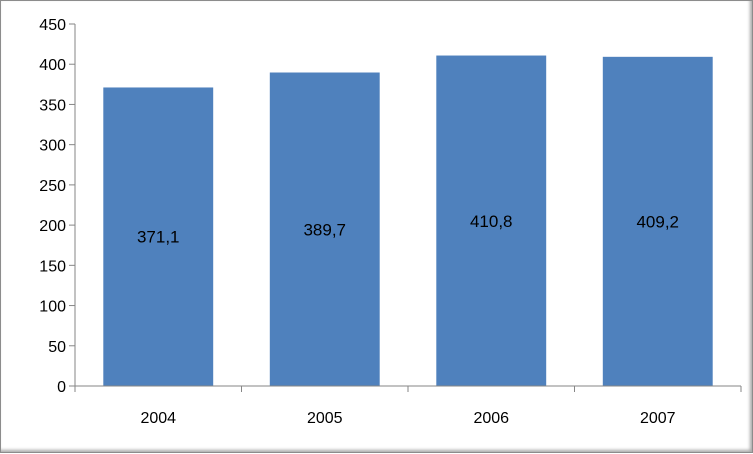 This screenshot has height=454, width=753. I want to click on y-tick-label: 100, so click(52, 307).